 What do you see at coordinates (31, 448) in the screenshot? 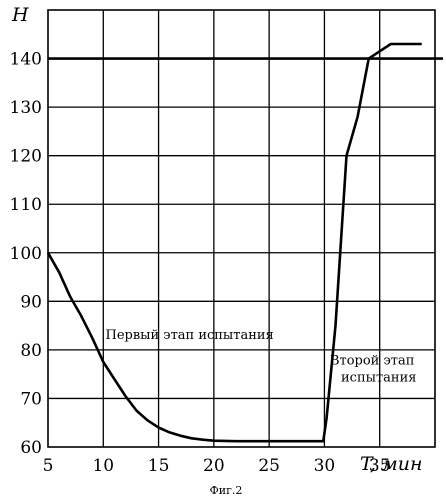
I see `y-tick-label: 60` at bounding box center [31, 448].